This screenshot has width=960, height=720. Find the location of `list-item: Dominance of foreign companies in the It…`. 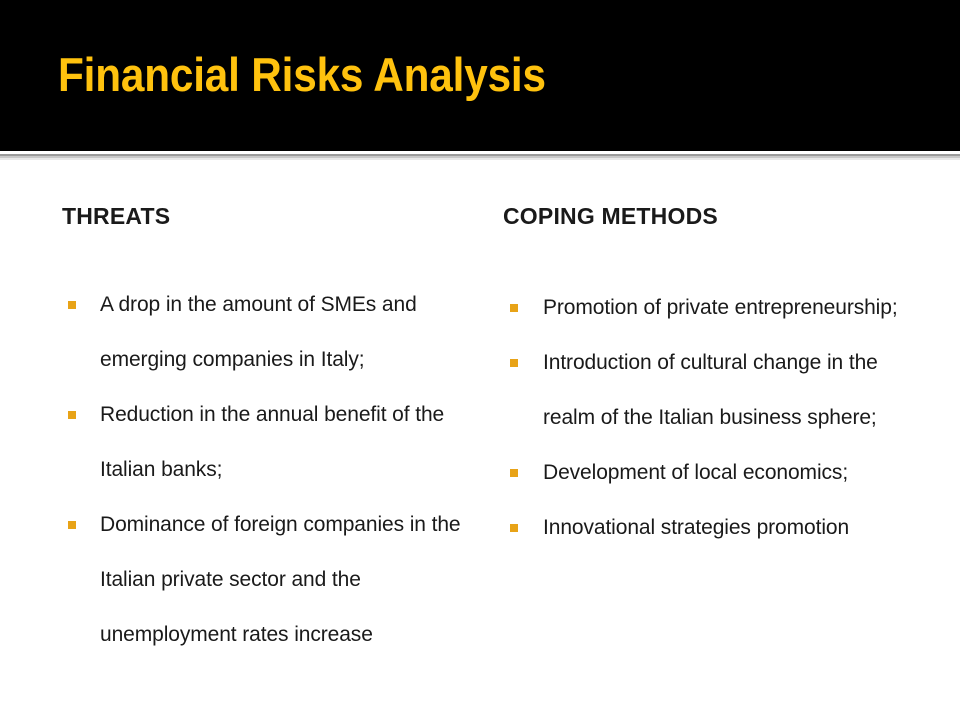

list-item: Dominance of foreign companies in the It… is located at coordinates (270, 579).